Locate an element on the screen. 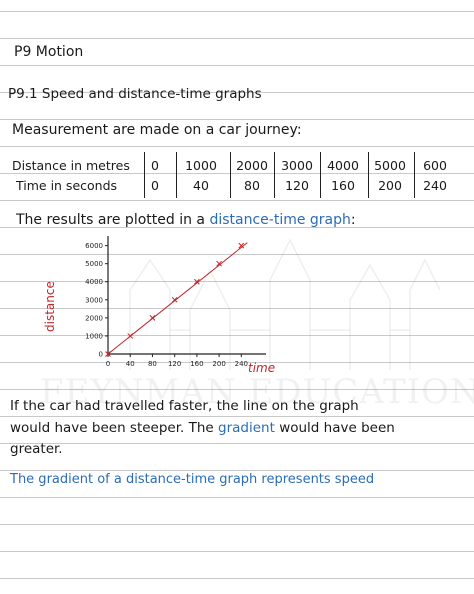 The image size is (474, 594). x-tick-label: 240 is located at coordinates (241, 364).